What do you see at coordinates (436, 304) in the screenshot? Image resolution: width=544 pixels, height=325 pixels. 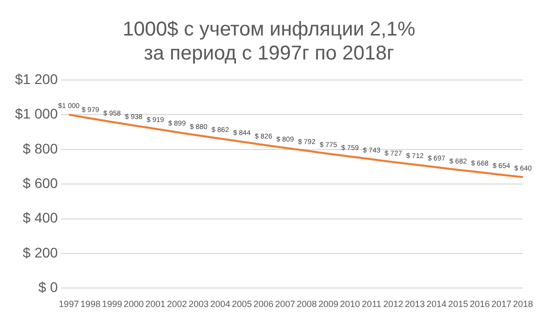 I see `x-tick-label: 2014` at bounding box center [436, 304].